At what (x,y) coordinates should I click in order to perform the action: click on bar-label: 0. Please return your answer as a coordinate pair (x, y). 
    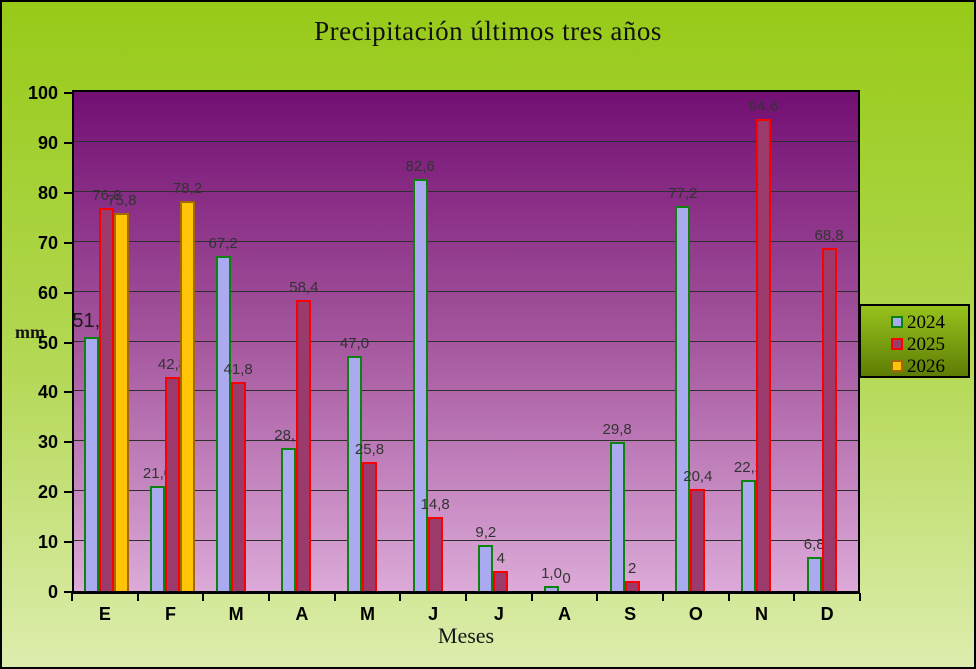
    Looking at the image, I should click on (566, 578).